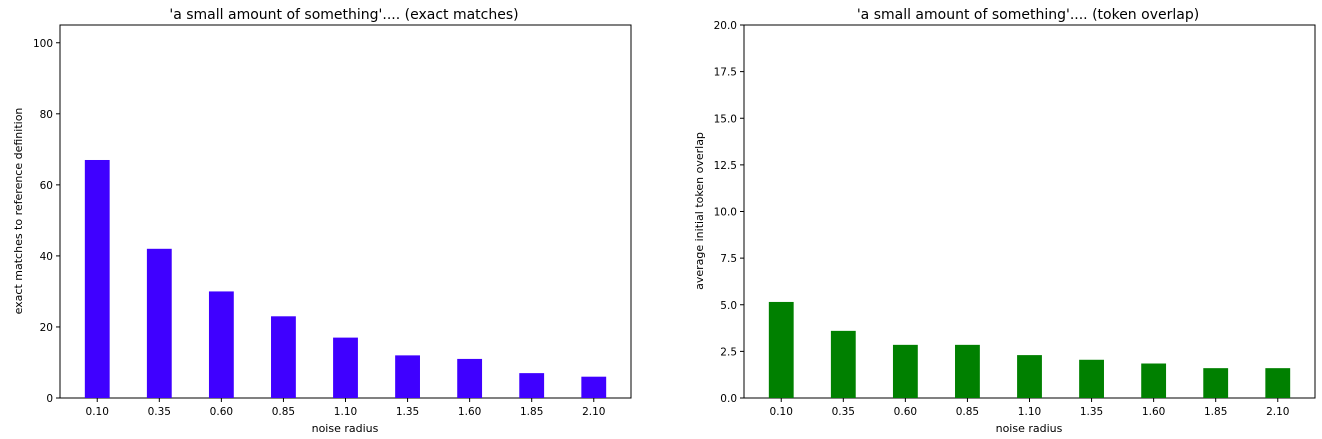  I want to click on y-tick-label: 20.0, so click(725, 26).